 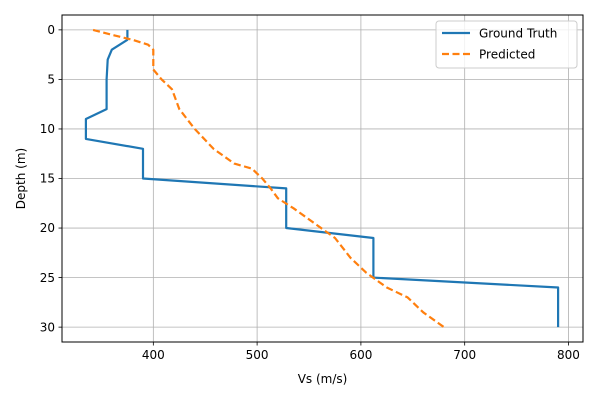 What do you see at coordinates (568, 355) in the screenshot?
I see `x-tick-label: 800` at bounding box center [568, 355].